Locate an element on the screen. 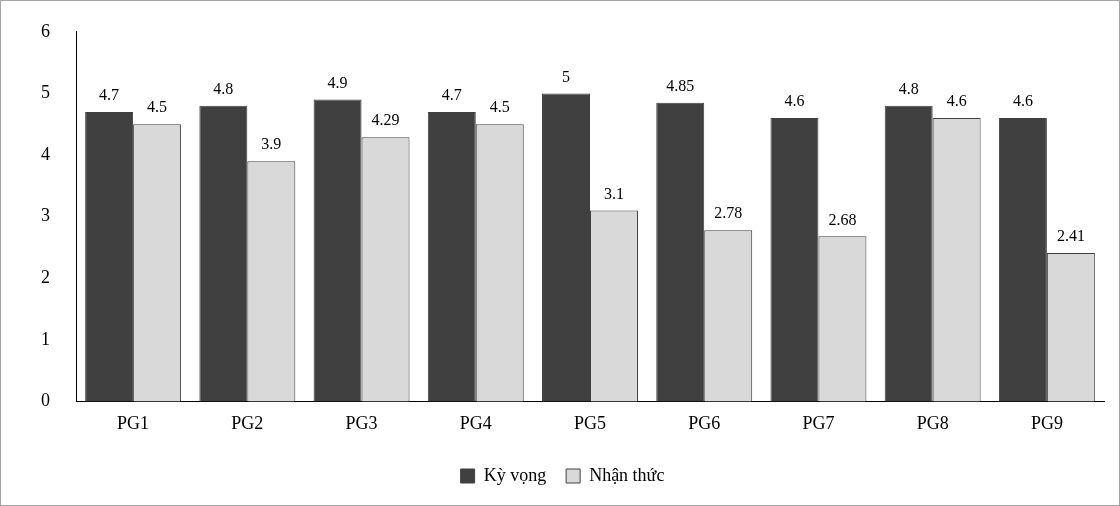 The image size is (1120, 506). y-tick-label: 6 is located at coordinates (45, 30).